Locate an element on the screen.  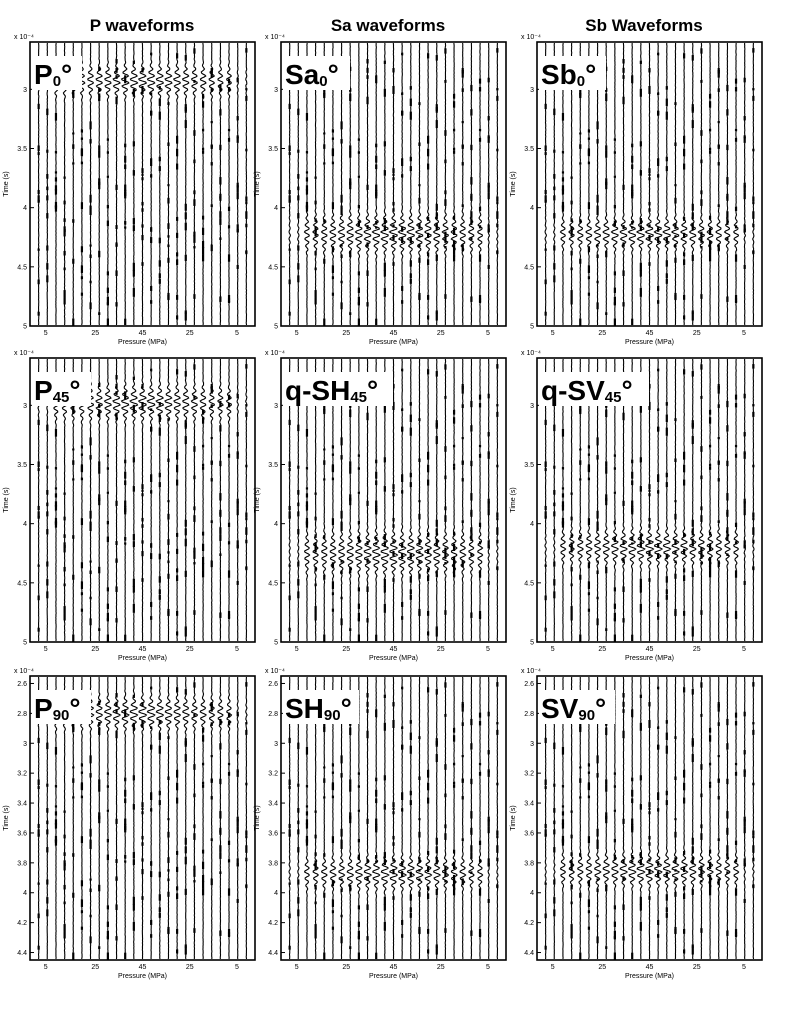
waveform-label-angle: 90 is located at coordinates (586, 715).